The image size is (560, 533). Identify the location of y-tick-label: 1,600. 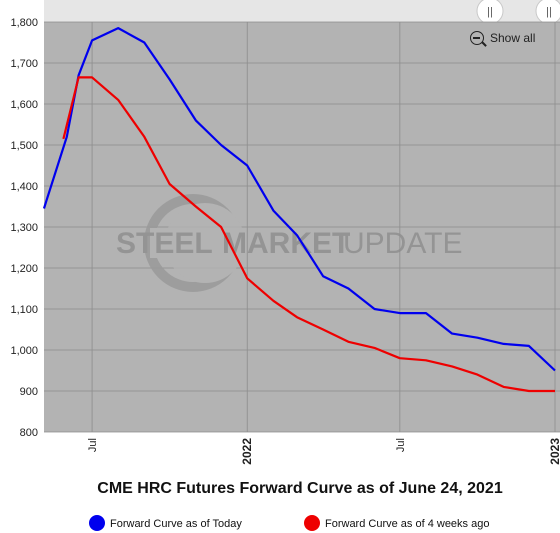
(24, 105).